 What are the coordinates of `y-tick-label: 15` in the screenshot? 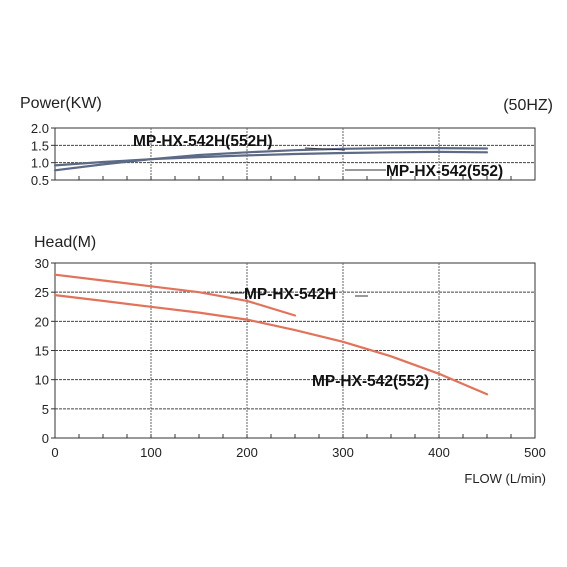 It's located at (42, 351).